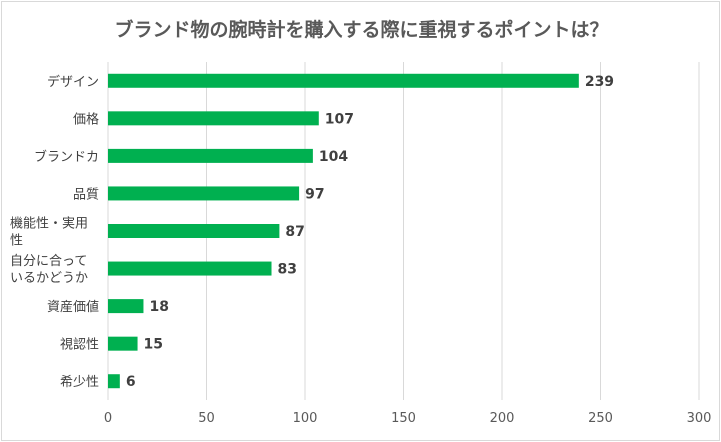 The width and height of the screenshot is (721, 442). What do you see at coordinates (73, 307) in the screenshot?
I see `category-label: 資産価値` at bounding box center [73, 307].